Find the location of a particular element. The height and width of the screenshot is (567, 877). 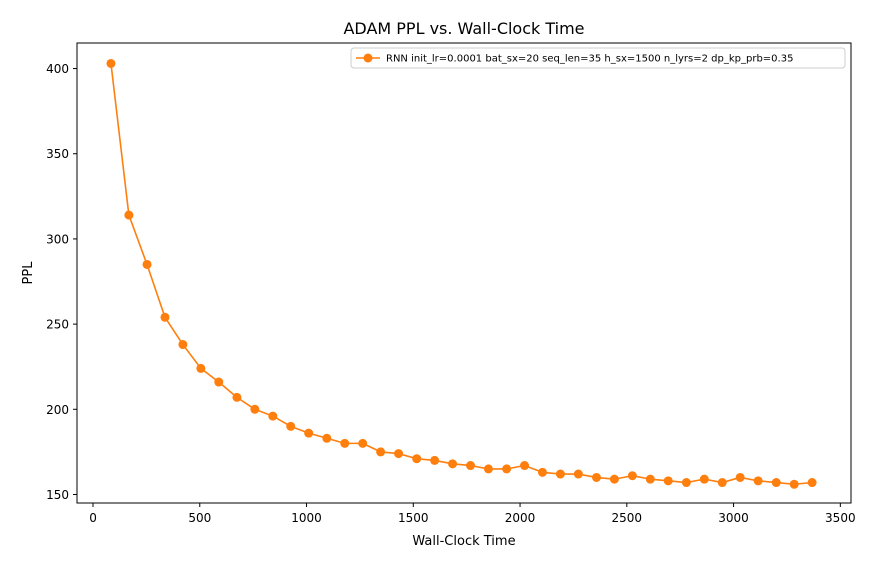

chart-title: ADAM PPL vs. Wall-Clock Time is located at coordinates (463, 28).